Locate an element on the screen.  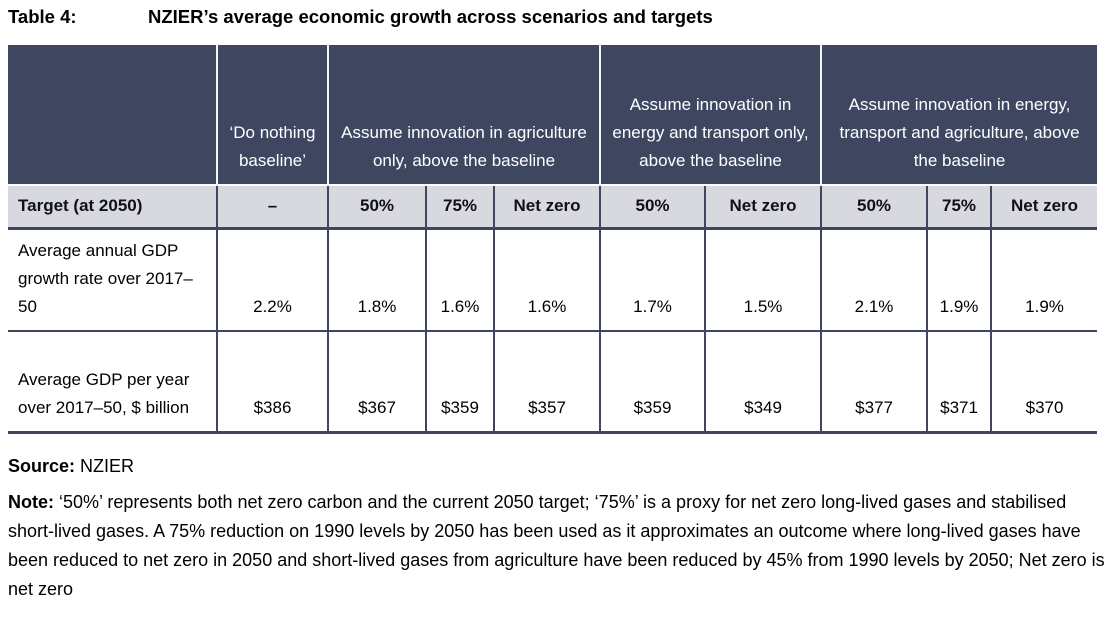
gdp-growth-ag-50: 1.8% is located at coordinates (376, 280).